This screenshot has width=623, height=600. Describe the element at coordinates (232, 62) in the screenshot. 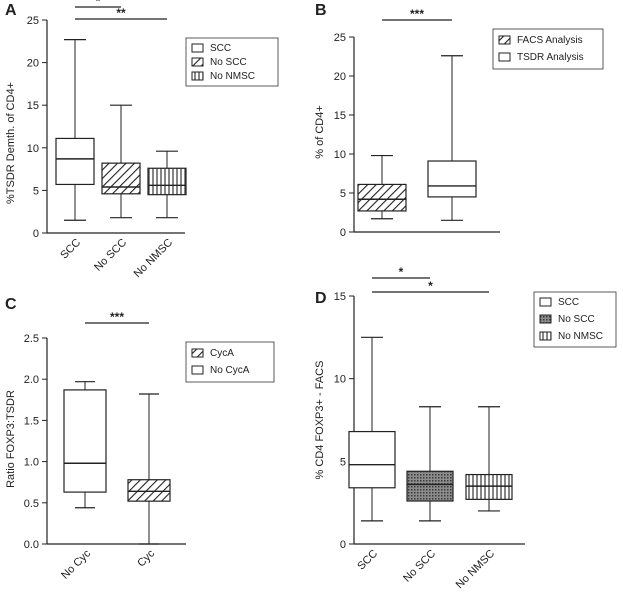

I see `panel-a-legend: SCC No SCC No NMSC` at that location.